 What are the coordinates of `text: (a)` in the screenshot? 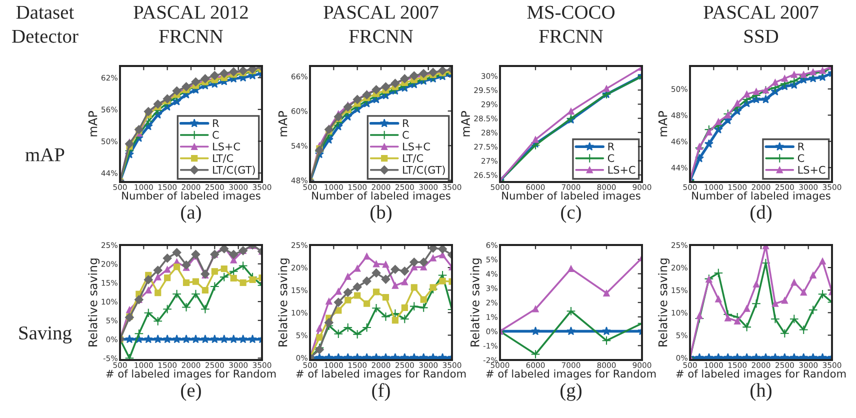 It's located at (191, 214).